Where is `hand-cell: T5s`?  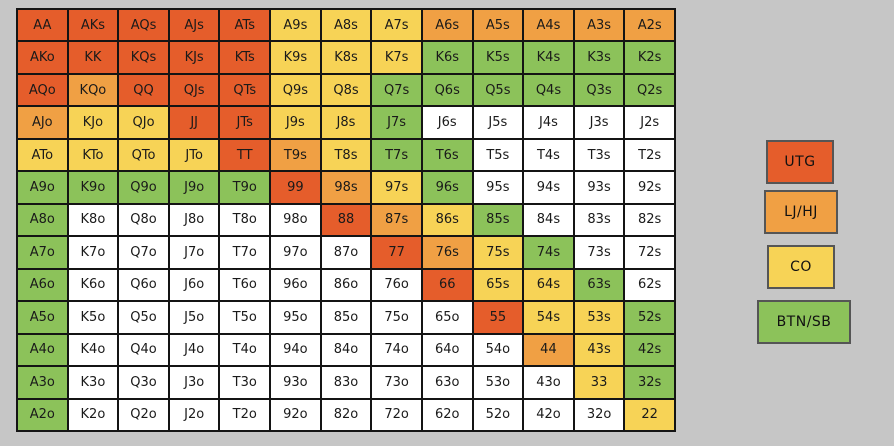 hand-cell: T5s is located at coordinates (498, 155).